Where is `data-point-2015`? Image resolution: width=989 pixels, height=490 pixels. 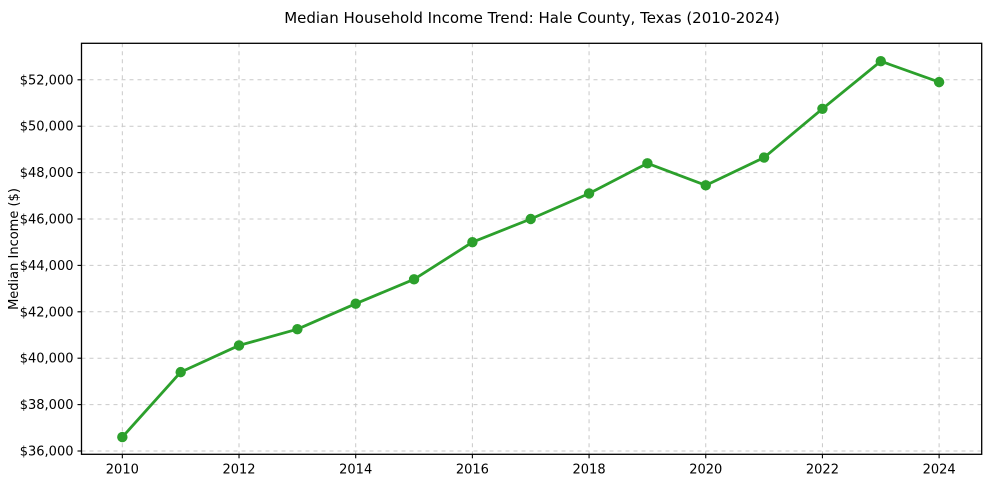 data-point-2015 is located at coordinates (414, 279).